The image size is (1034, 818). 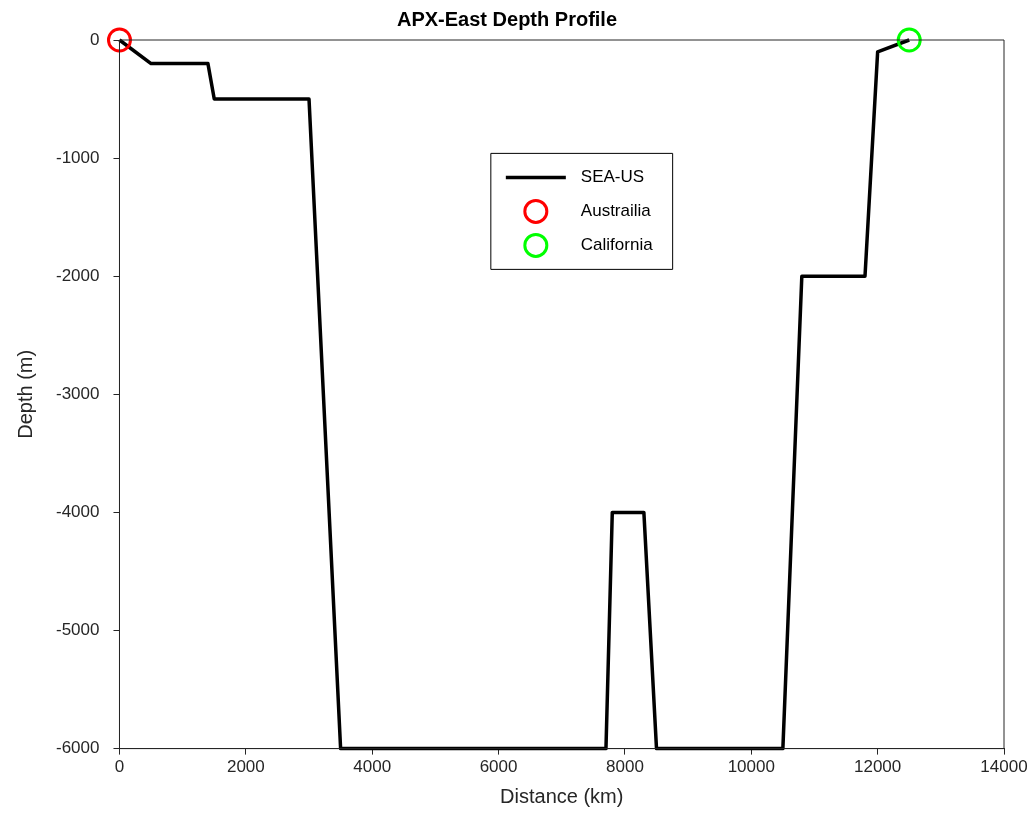 I want to click on x-tick-label: 2000, so click(x=245, y=767).